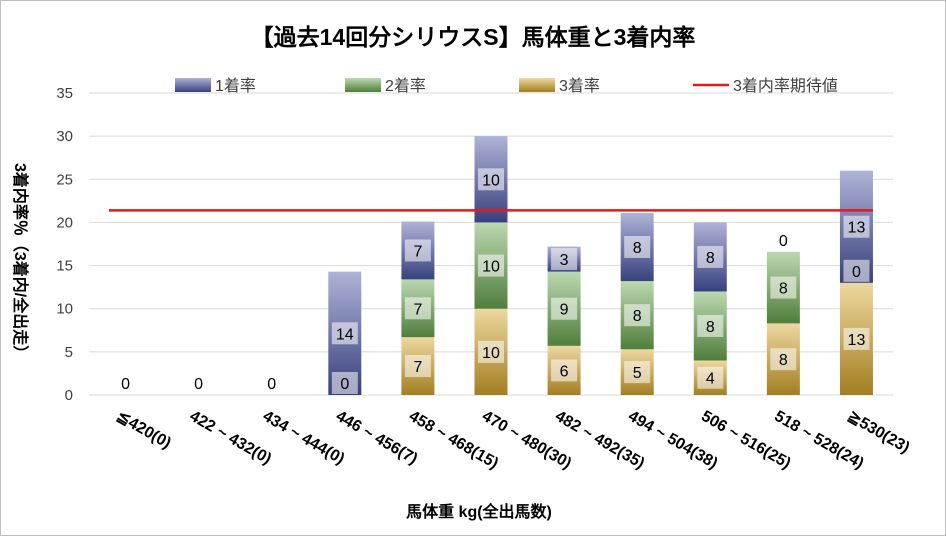 This screenshot has width=946, height=536. Describe the element at coordinates (64, 179) in the screenshot. I see `y-tick-label: 25` at that location.